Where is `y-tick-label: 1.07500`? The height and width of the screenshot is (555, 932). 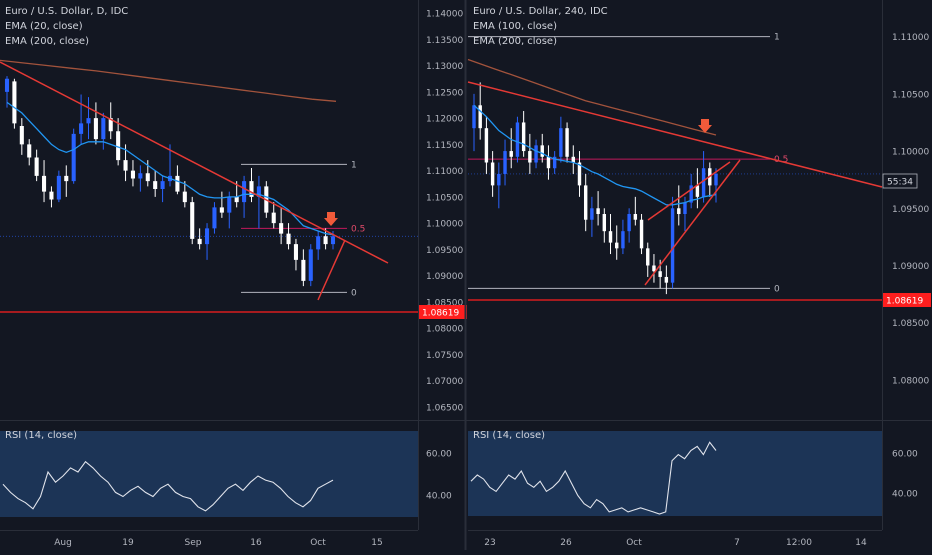 y-tick-label: 1.07500 is located at coordinates (444, 356).